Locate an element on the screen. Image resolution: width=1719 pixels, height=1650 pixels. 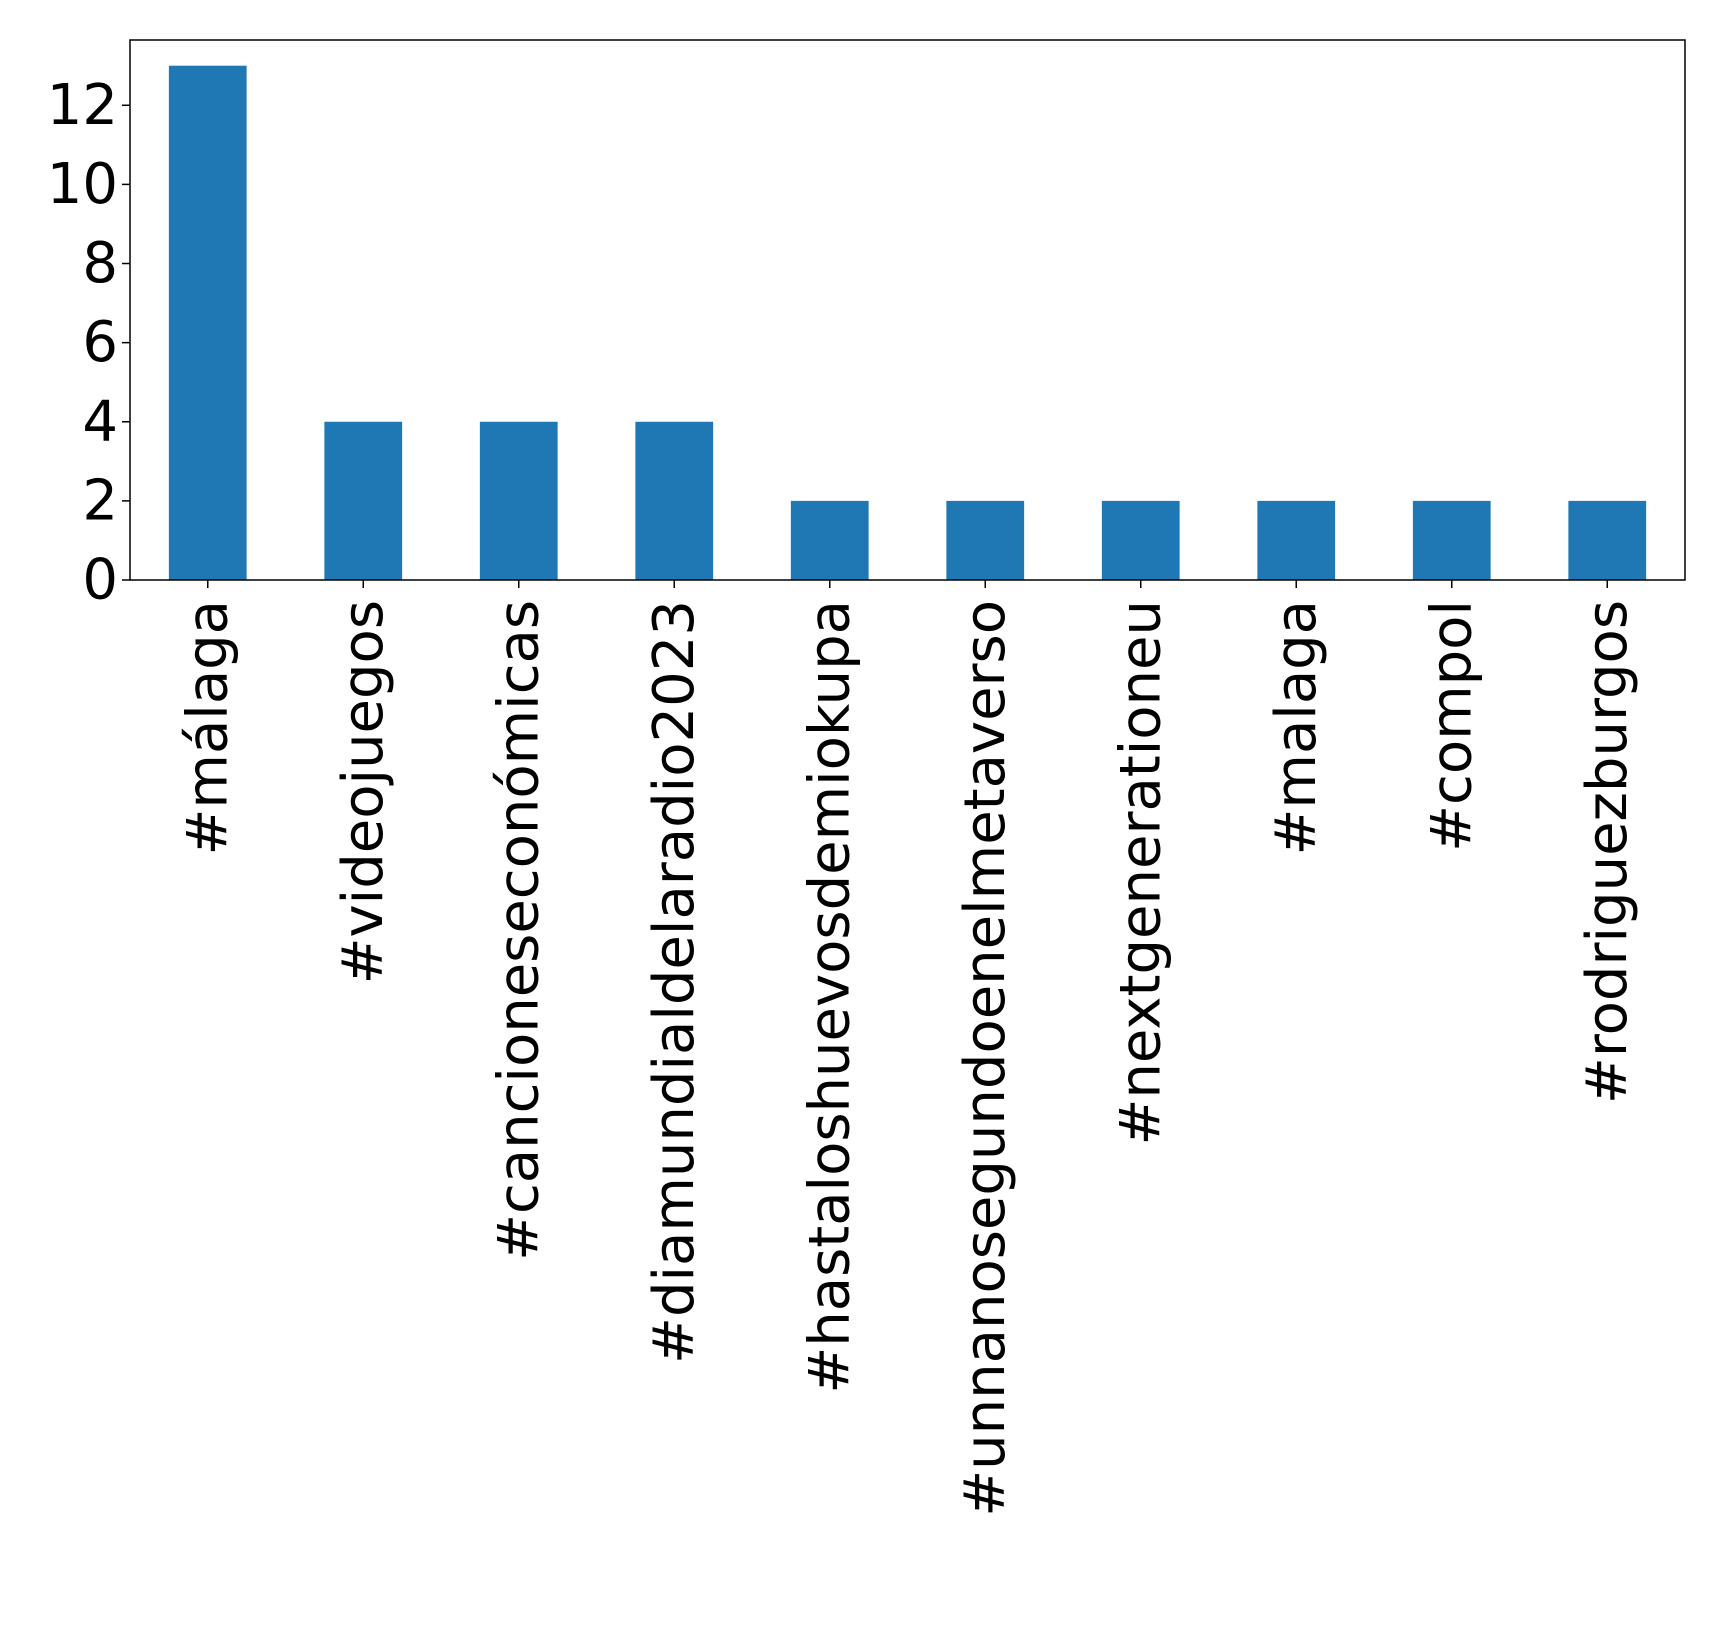
x-tick-label: #rodriguezburgos is located at coordinates (1607, 852).